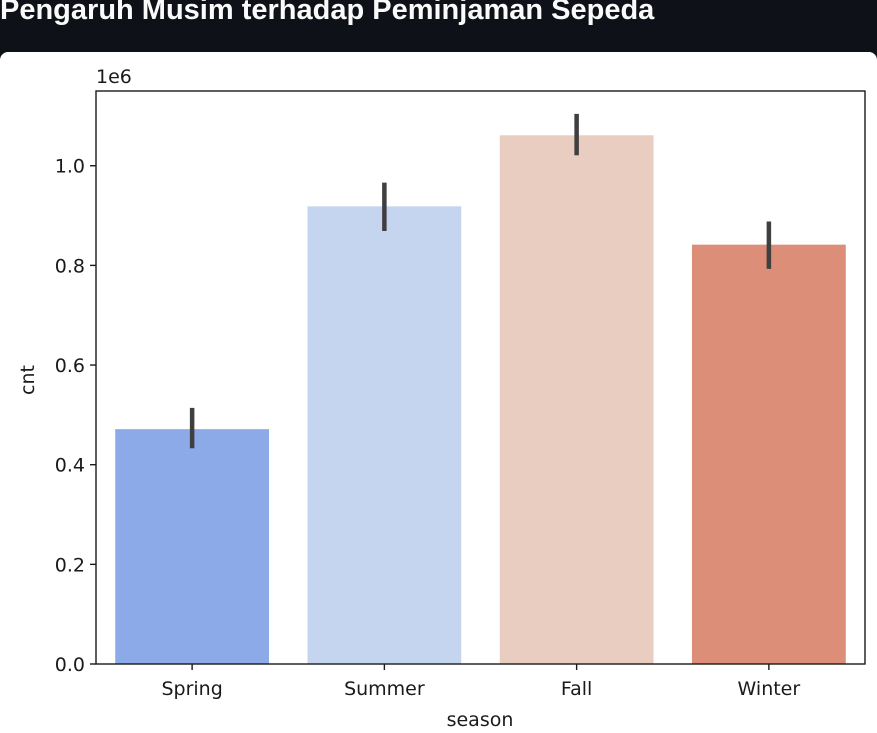 Image resolution: width=877 pixels, height=733 pixels. What do you see at coordinates (769, 689) in the screenshot?
I see `x-tick-label-winter: Winter` at bounding box center [769, 689].